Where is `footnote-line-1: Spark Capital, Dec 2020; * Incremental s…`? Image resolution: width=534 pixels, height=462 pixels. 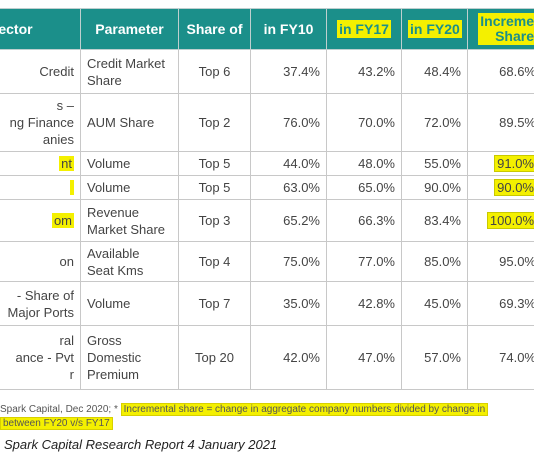 footnote-line-1: Spark Capital, Dec 2020; * Incremental s… is located at coordinates (267, 410).